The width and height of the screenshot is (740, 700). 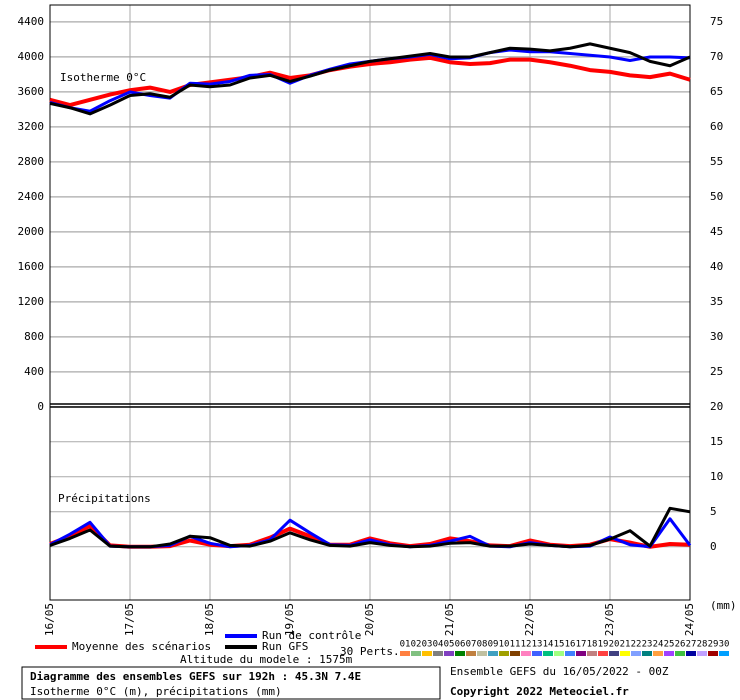 I want to click on pert-label: 26, so click(x=680, y=645).